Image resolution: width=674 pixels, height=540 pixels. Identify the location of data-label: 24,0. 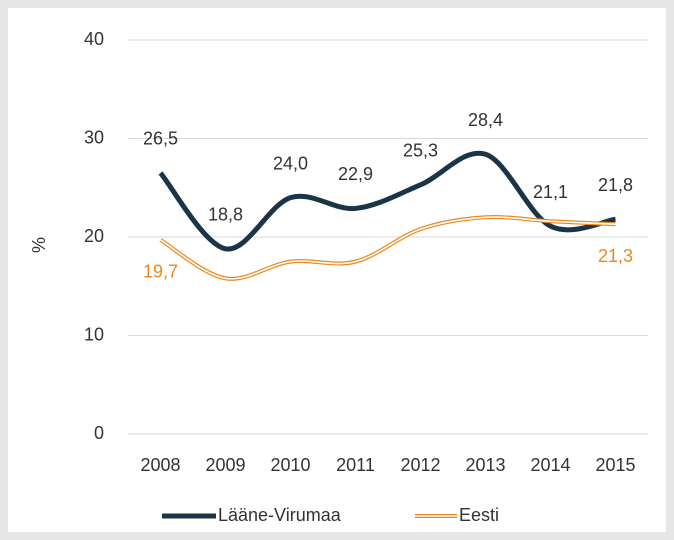
(290, 163).